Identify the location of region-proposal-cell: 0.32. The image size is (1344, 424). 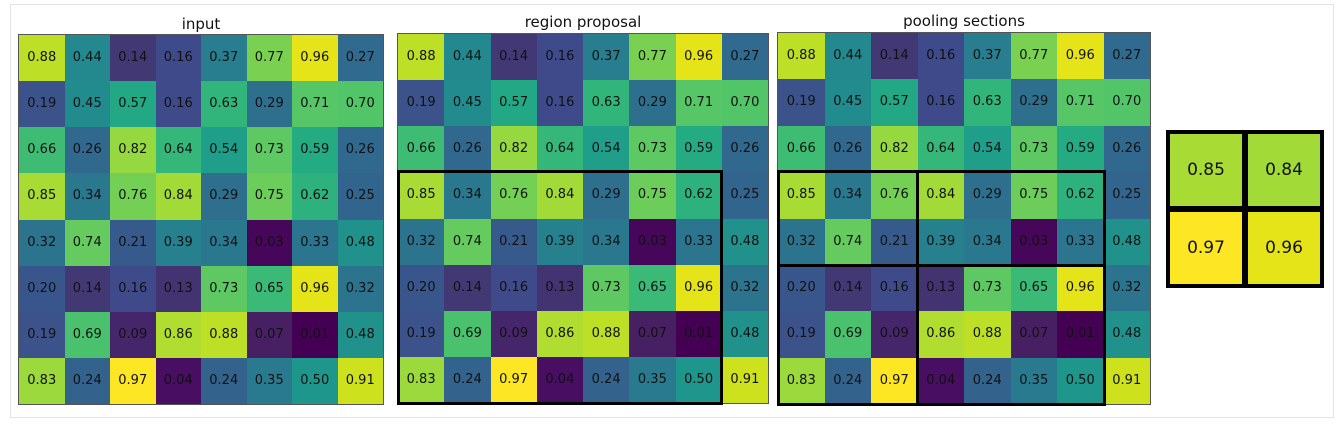
(421, 241).